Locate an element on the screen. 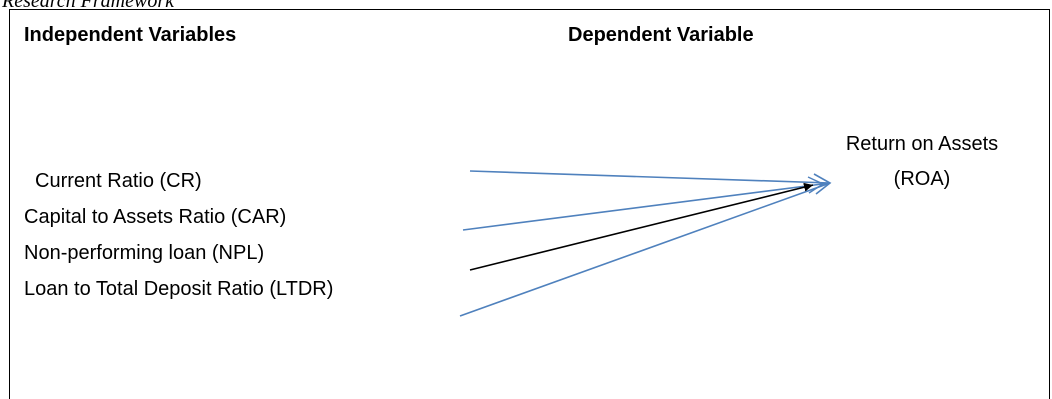 The width and height of the screenshot is (1052, 399). arrow-head-blue is located at coordinates (822, 184).